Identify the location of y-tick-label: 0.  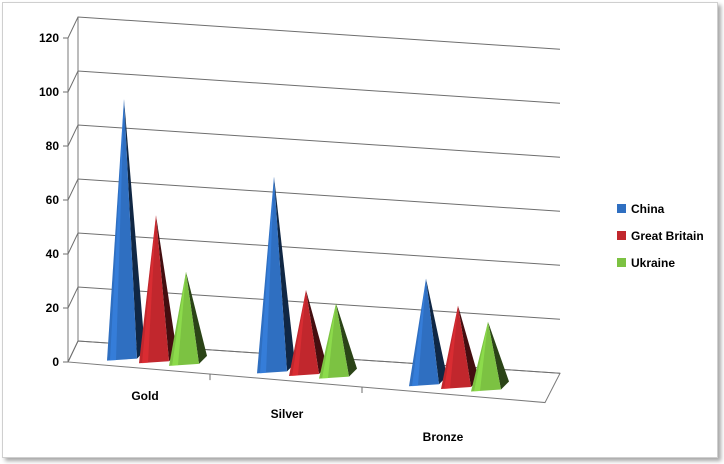
(55, 362).